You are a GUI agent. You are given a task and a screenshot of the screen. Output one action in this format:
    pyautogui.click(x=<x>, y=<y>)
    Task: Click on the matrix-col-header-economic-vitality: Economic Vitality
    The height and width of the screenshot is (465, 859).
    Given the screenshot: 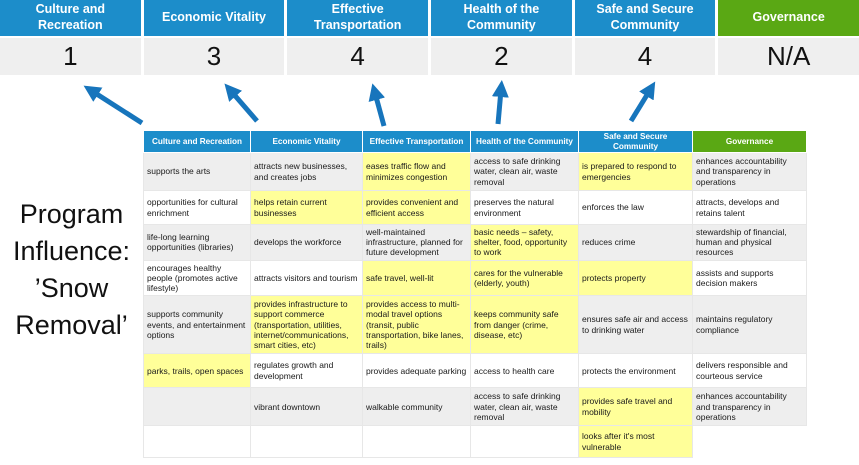 What is the action you would take?
    pyautogui.click(x=306, y=141)
    